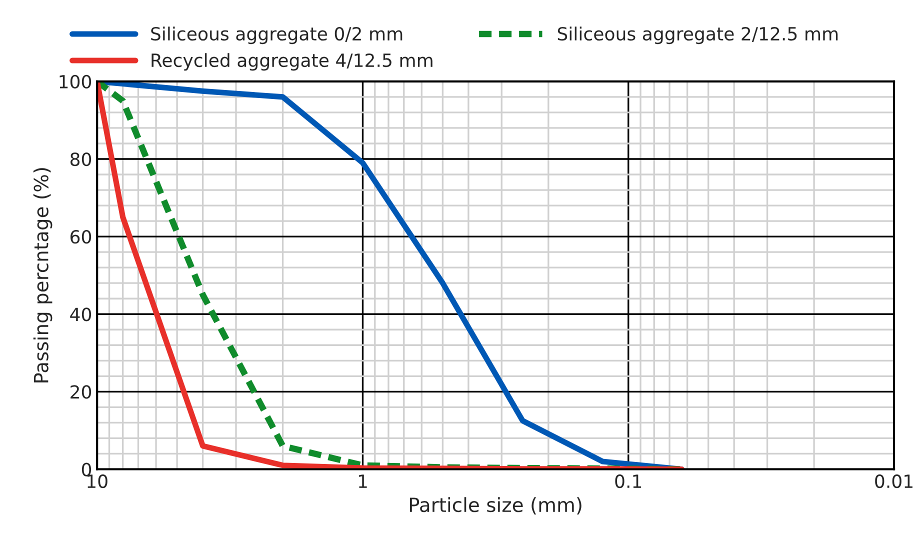 Image resolution: width=916 pixels, height=554 pixels. Describe the element at coordinates (698, 35) in the screenshot. I see `legend-label: Siliceous aggregate 2/12.5 mm` at that location.